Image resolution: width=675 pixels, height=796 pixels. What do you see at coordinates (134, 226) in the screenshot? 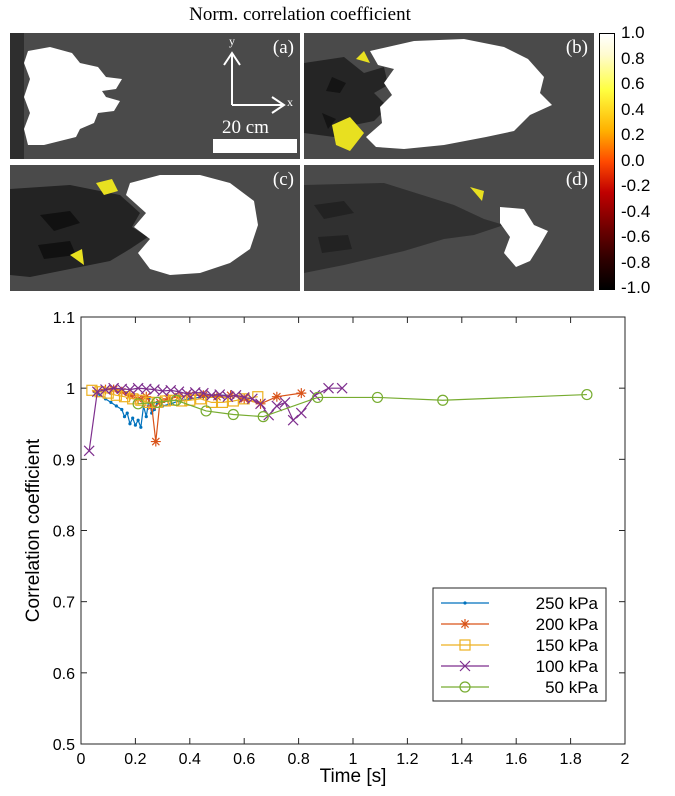
I see `flow-shape-c` at bounding box center [134, 226].